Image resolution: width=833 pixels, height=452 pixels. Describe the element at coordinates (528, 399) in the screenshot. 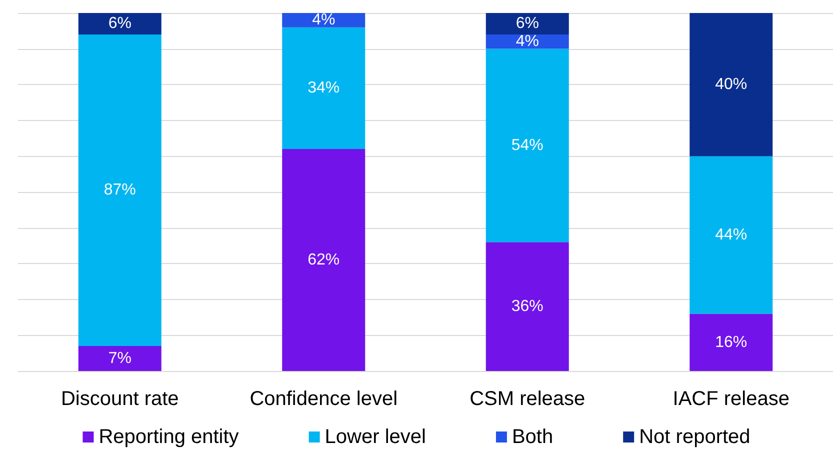

I see `x-tick-label: CSM release` at that location.